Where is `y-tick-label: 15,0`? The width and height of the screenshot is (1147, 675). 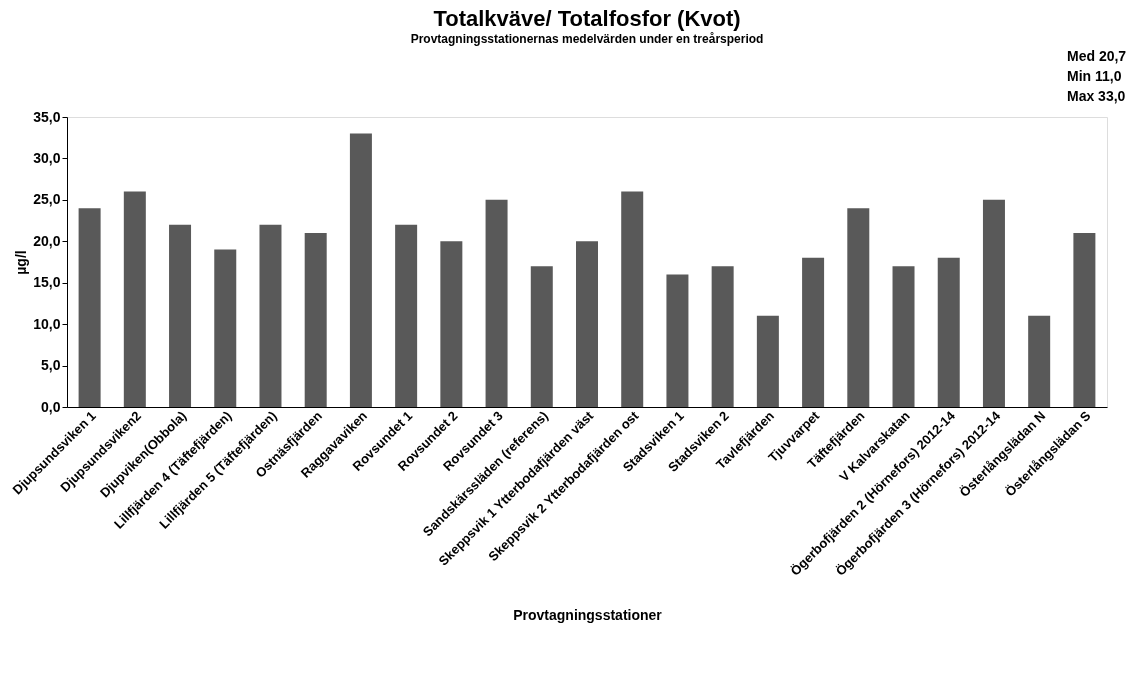 y-tick-label: 15,0 is located at coordinates (47, 282).